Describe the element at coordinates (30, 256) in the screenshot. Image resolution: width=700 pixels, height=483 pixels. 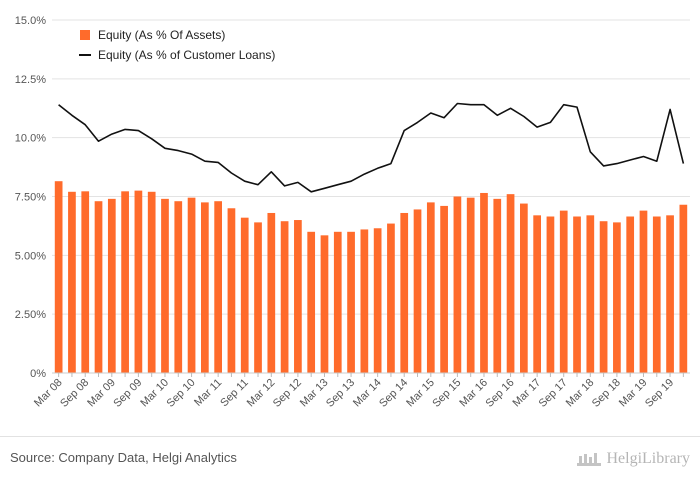
I see `y-tick-label: 5.00%` at that location.